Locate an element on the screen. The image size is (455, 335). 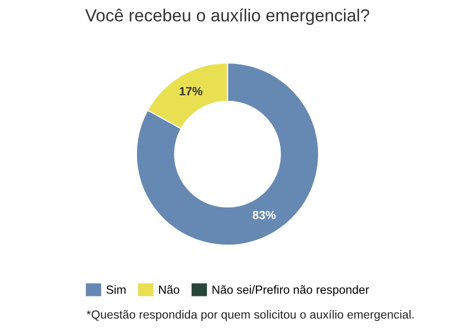
chart-title: Você recebeu o auxílio emergencial? is located at coordinates (227, 16).